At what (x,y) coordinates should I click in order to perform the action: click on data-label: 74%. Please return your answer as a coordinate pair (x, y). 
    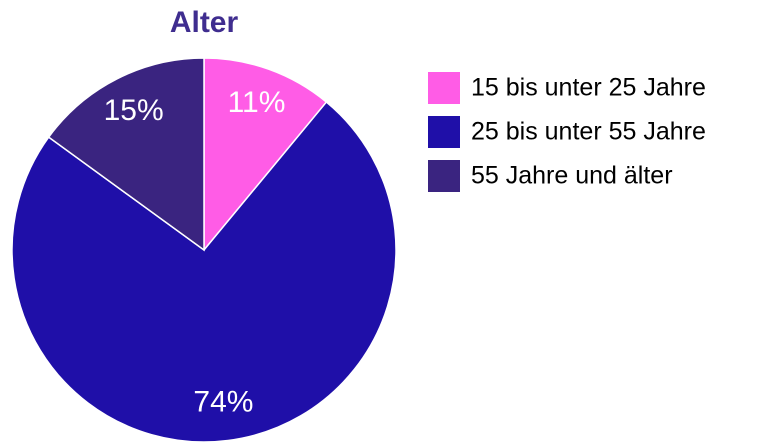
    Looking at the image, I should click on (223, 402).